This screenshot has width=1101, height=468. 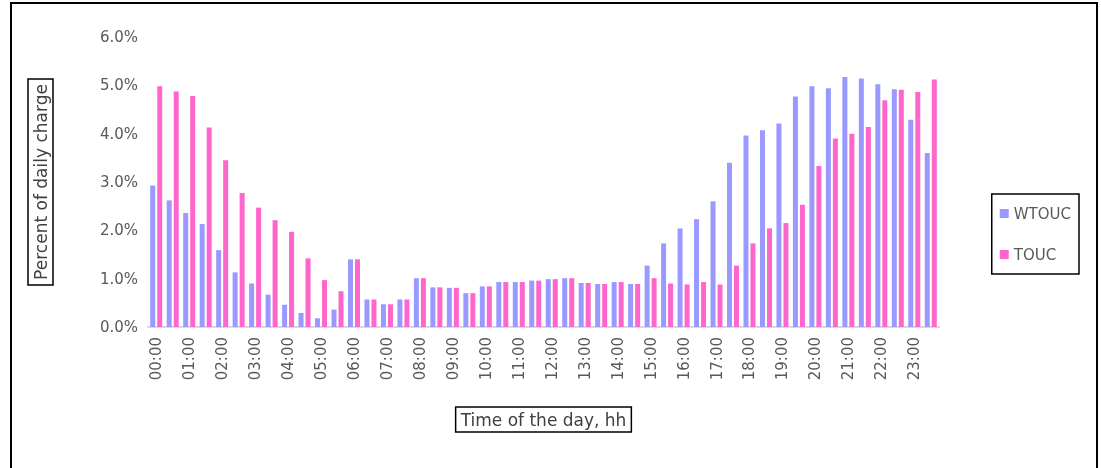 I want to click on x-tick-label: 08:00, so click(x=419, y=359).